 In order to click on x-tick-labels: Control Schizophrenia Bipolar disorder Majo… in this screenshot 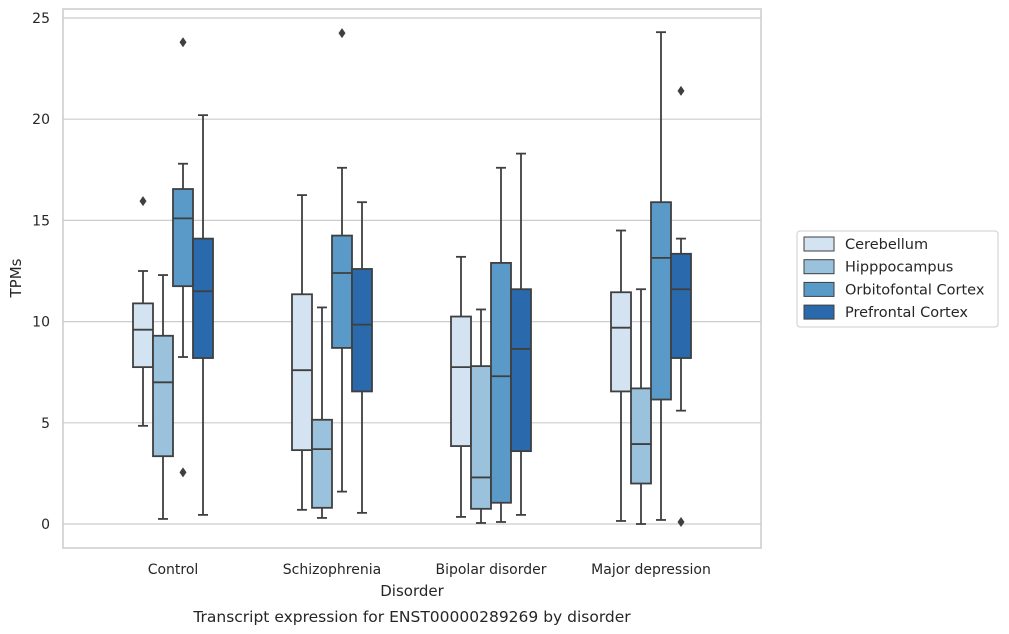, I will do `click(429, 570)`.